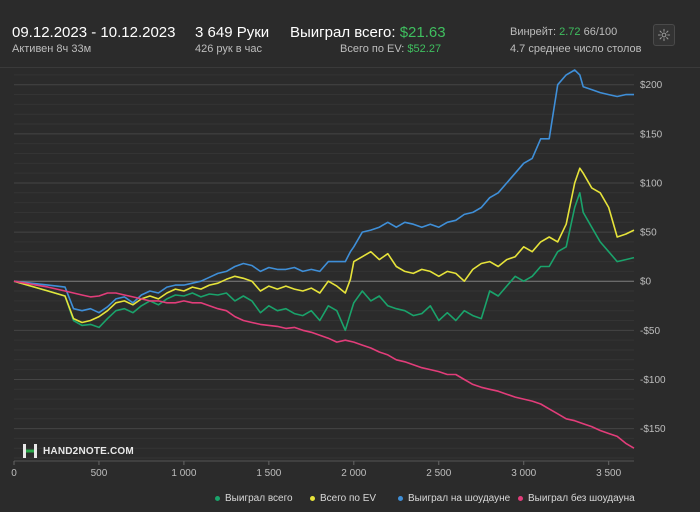 Image resolution: width=700 pixels, height=524 pixels. I want to click on x-tick-label: 2 500, so click(438, 473).